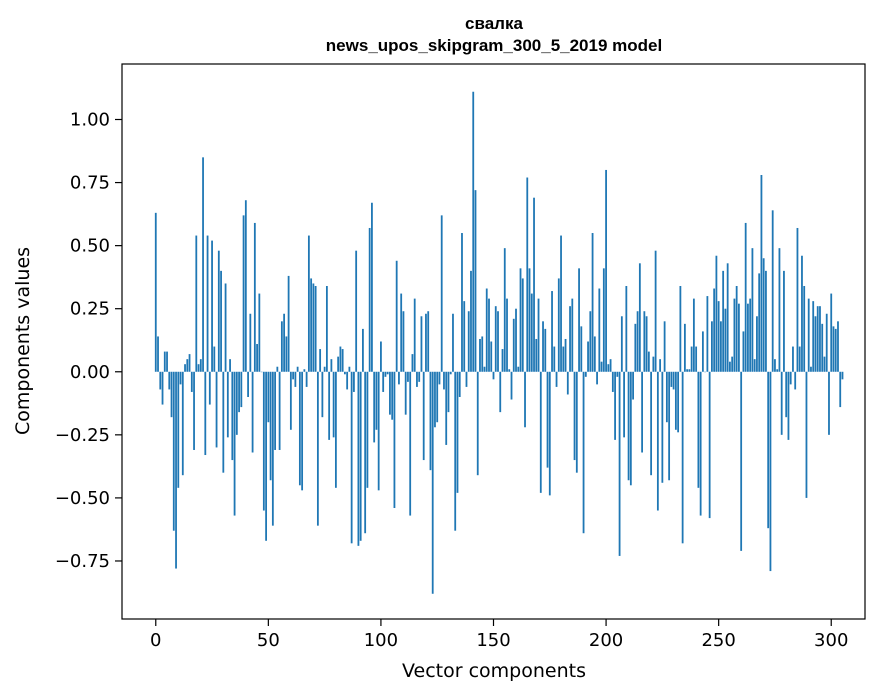  What do you see at coordinates (155, 640) in the screenshot?
I see `x-tick-label: 0` at bounding box center [155, 640].